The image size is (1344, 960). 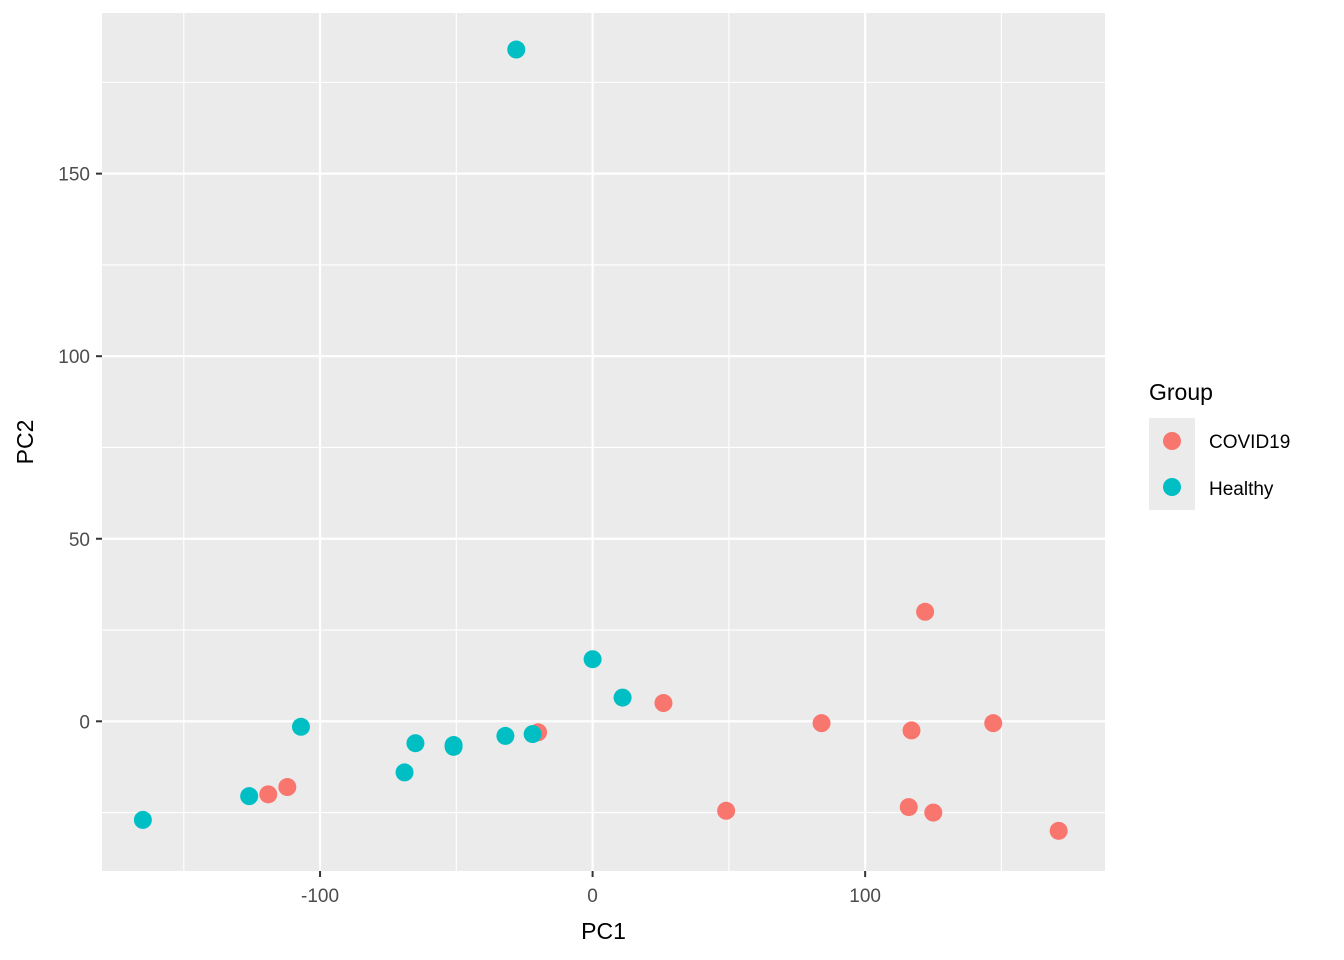 I want to click on y-tick-label: 150, so click(x=74, y=175).